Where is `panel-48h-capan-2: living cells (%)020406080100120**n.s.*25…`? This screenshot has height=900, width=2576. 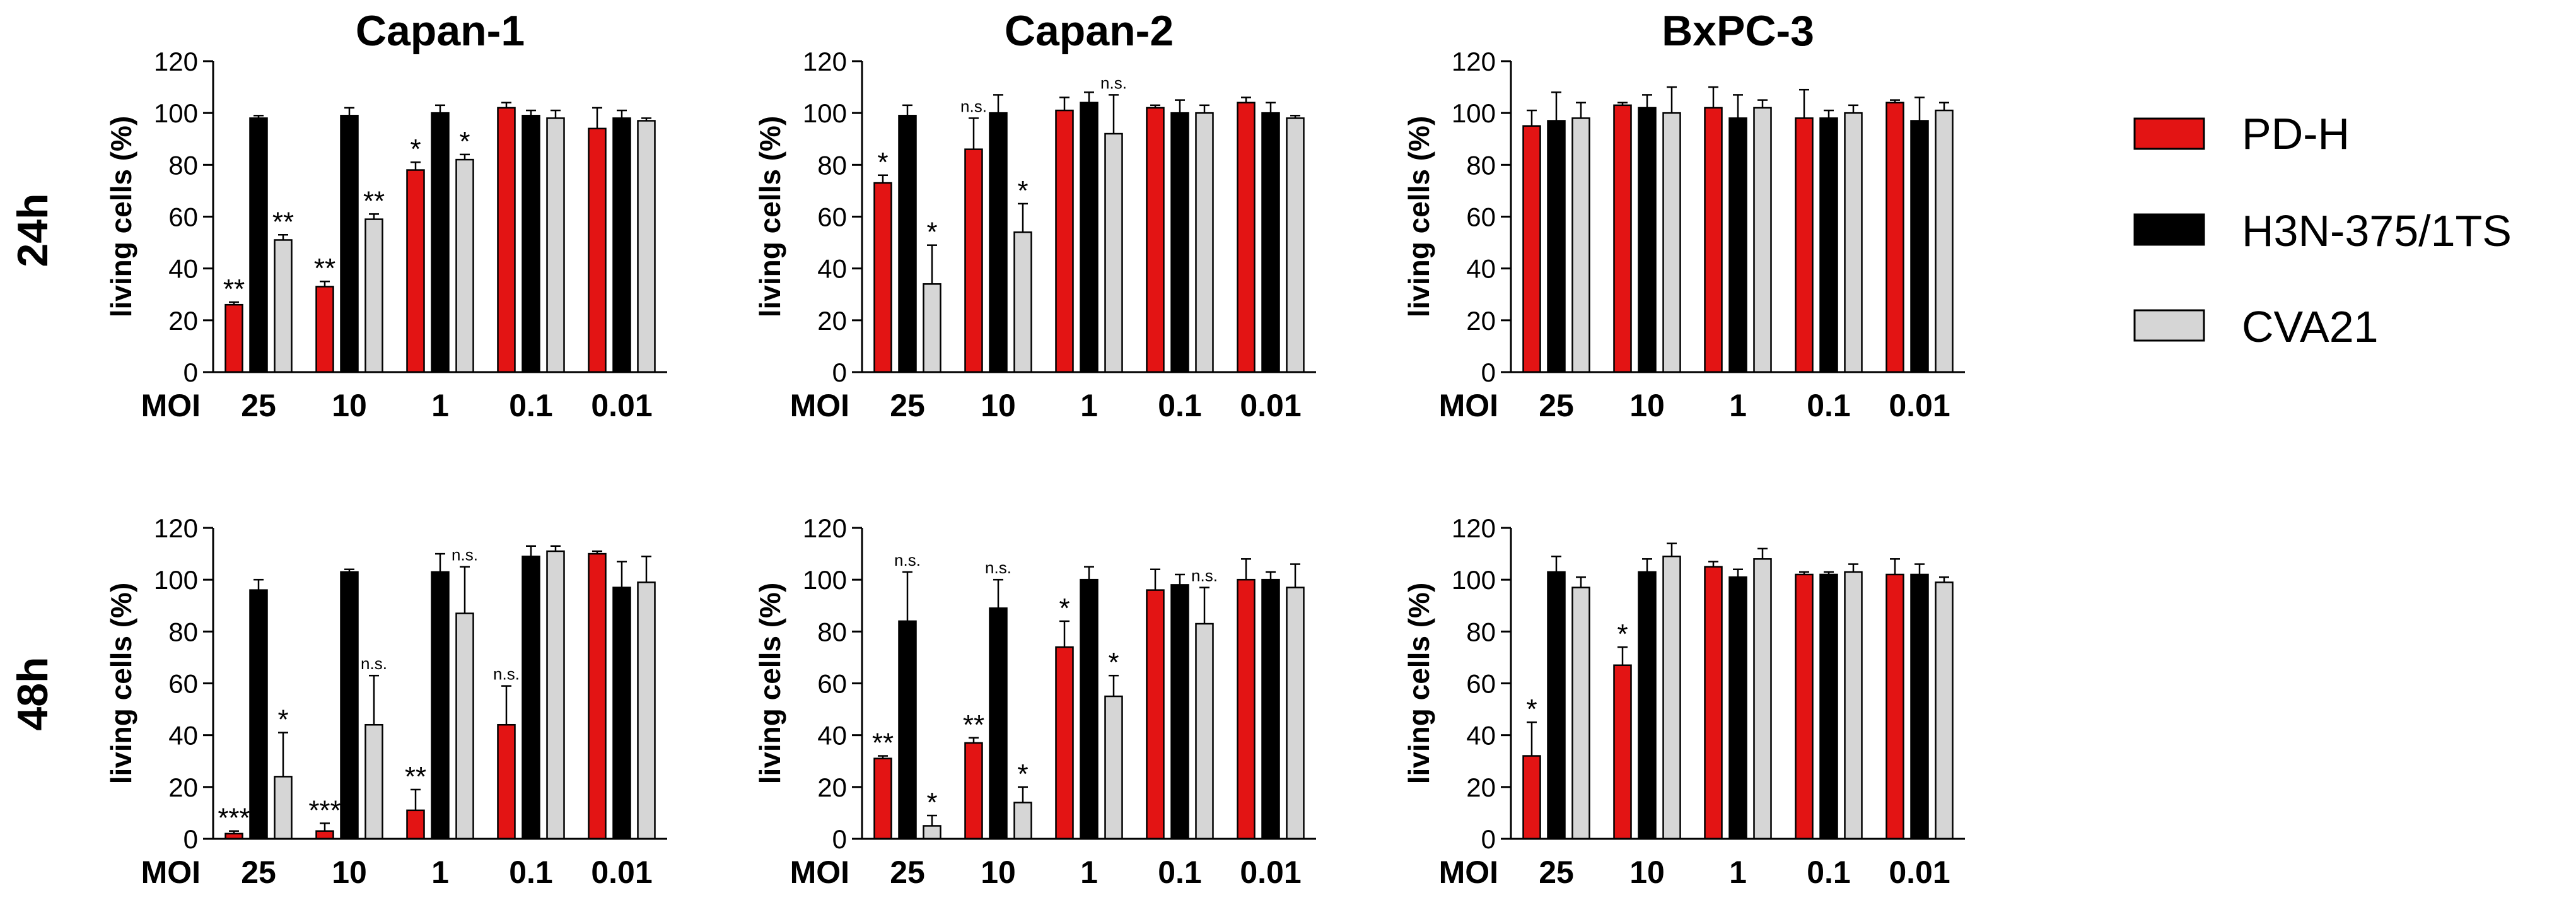
panel-48h-capan-2: living cells (%)020406080100120**n.s.*25… is located at coordinates (1035, 701).